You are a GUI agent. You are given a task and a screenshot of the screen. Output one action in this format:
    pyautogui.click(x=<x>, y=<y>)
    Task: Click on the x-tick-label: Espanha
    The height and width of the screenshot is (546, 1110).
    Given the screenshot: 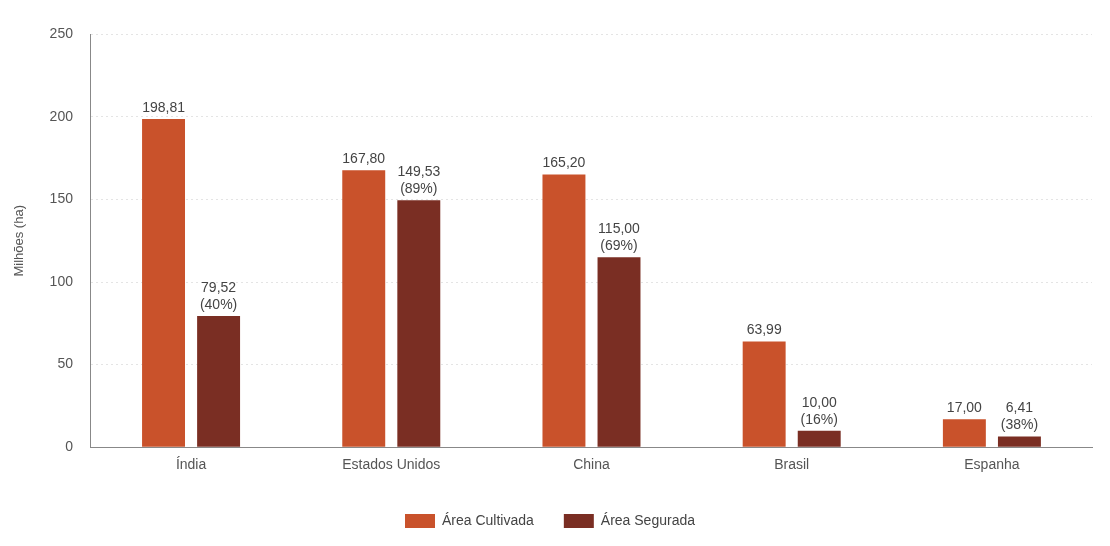 What is the action you would take?
    pyautogui.click(x=992, y=464)
    